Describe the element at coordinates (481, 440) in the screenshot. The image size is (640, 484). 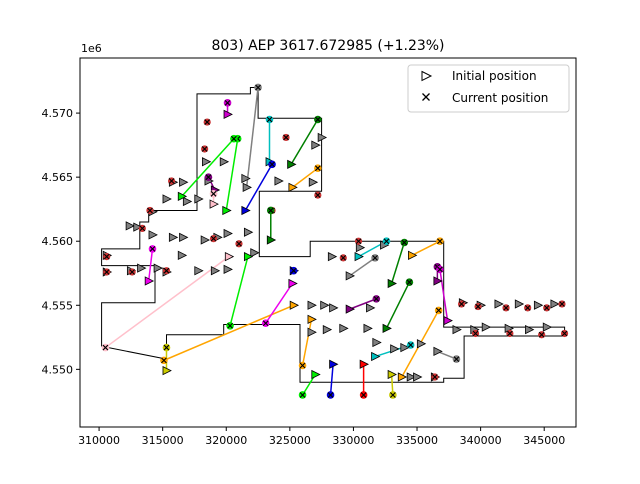
I see `x-tick-label: 340000` at that location.